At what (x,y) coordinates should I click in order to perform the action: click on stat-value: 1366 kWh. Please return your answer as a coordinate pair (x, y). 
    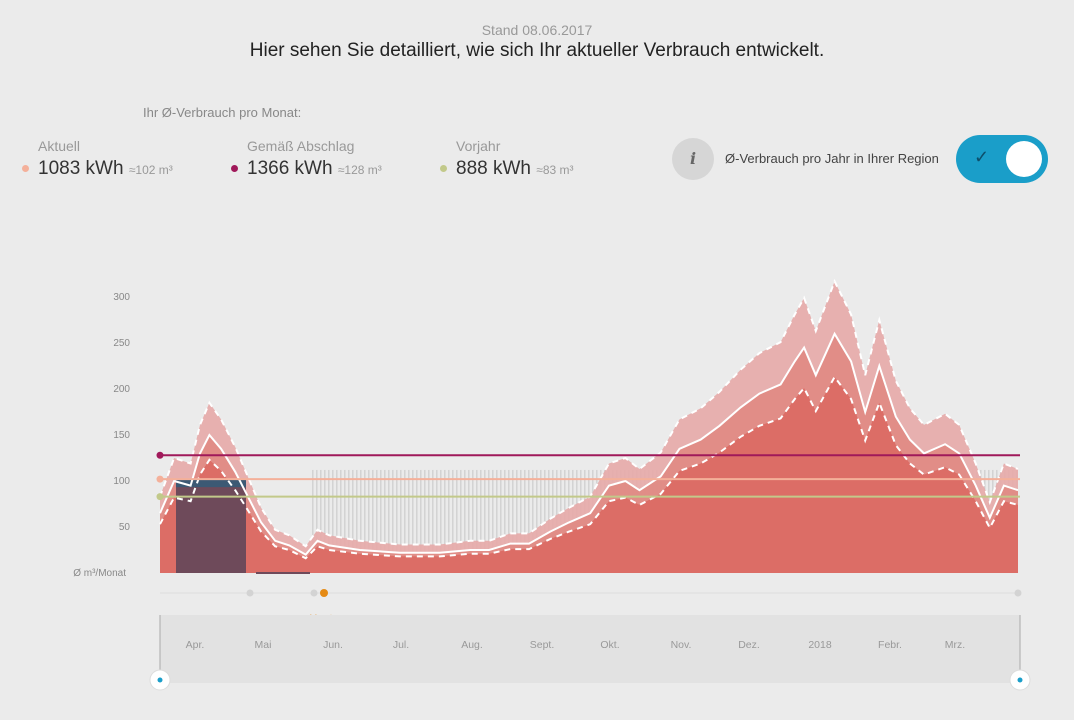
    Looking at the image, I should click on (290, 168).